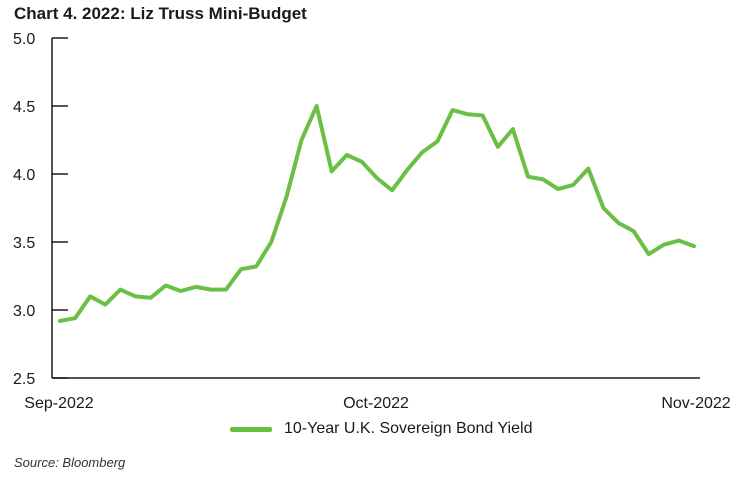 This screenshot has height=479, width=754. Describe the element at coordinates (695, 403) in the screenshot. I see `x-tick-label: Nov-2022` at that location.